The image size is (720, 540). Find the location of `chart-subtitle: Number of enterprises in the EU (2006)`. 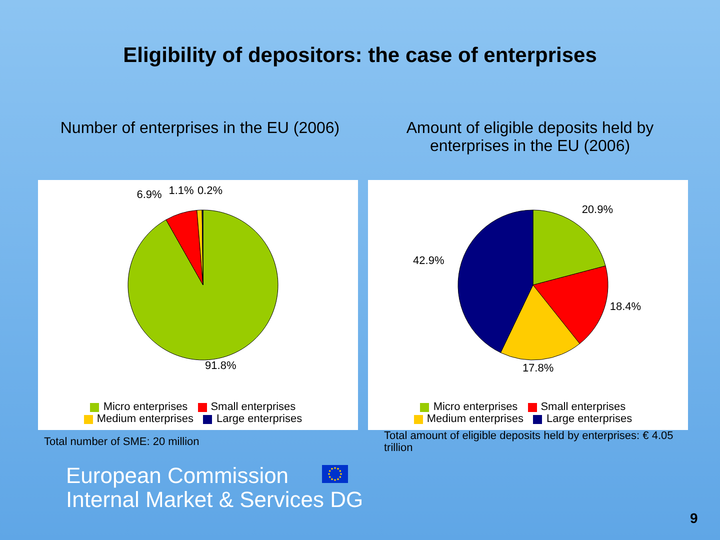

chart-subtitle: Number of enterprises in the EU (2006) is located at coordinates (200, 129).